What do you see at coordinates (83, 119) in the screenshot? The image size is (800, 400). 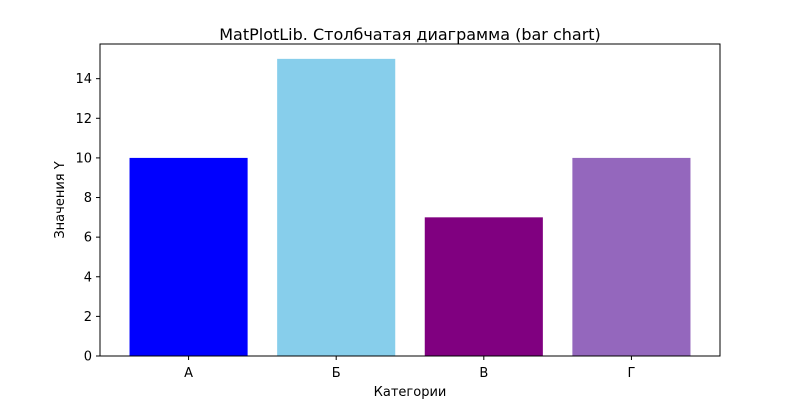 I see `y-tick-label: 12` at bounding box center [83, 119].